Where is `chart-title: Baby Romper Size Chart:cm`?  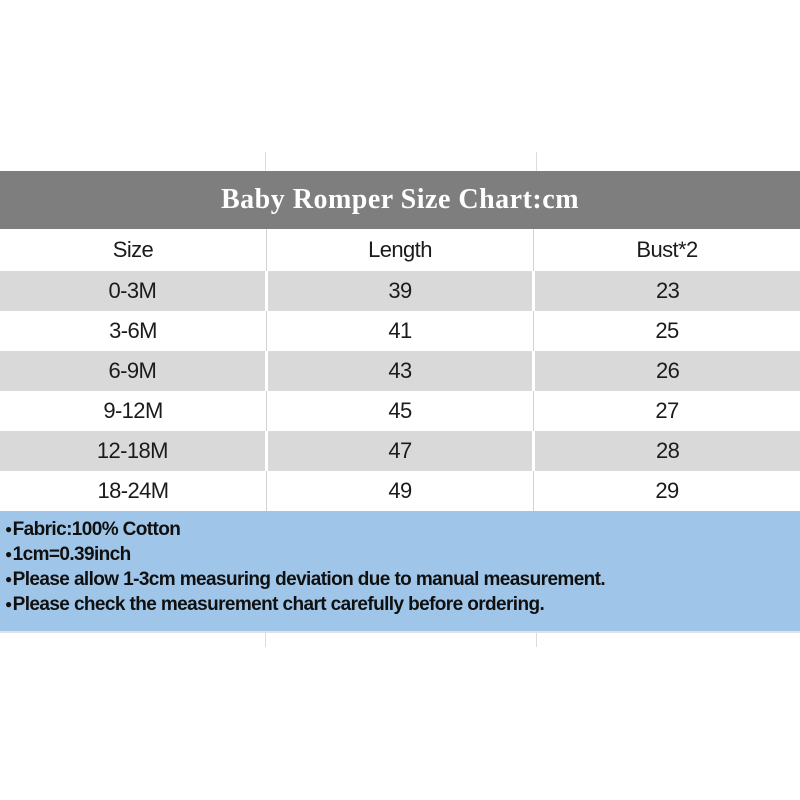 chart-title: Baby Romper Size Chart:cm is located at coordinates (400, 199).